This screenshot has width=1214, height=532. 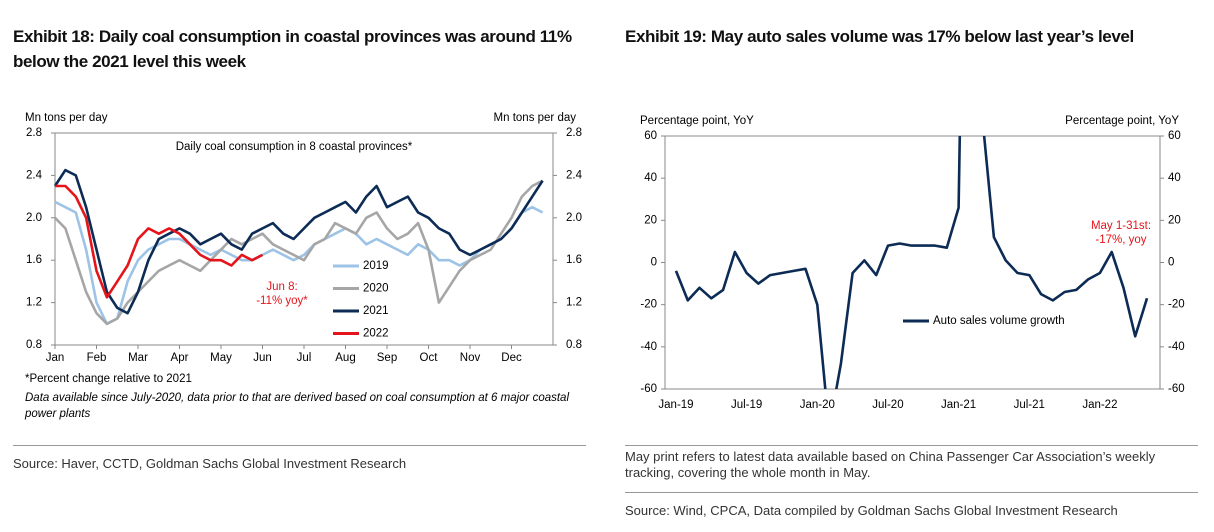 I want to click on y2-tick-label: 40, so click(x=1174, y=178).